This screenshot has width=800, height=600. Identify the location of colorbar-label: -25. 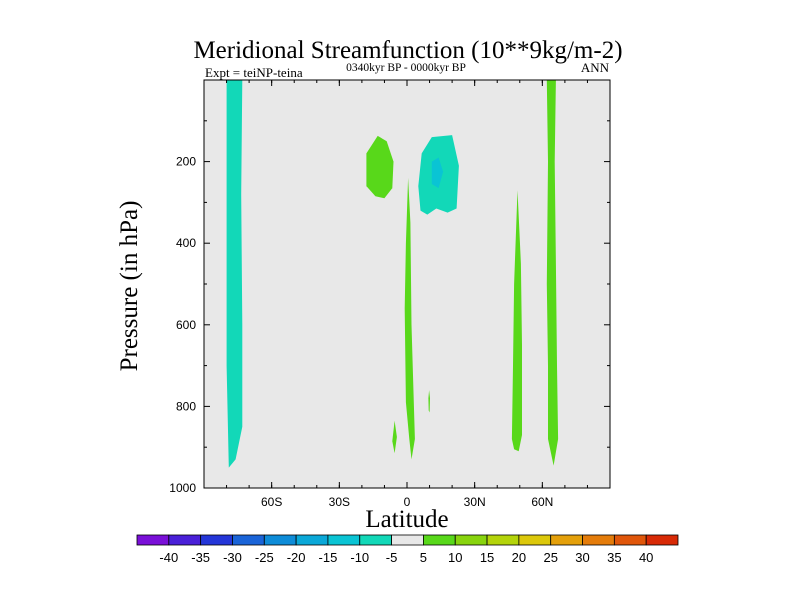
(264, 557).